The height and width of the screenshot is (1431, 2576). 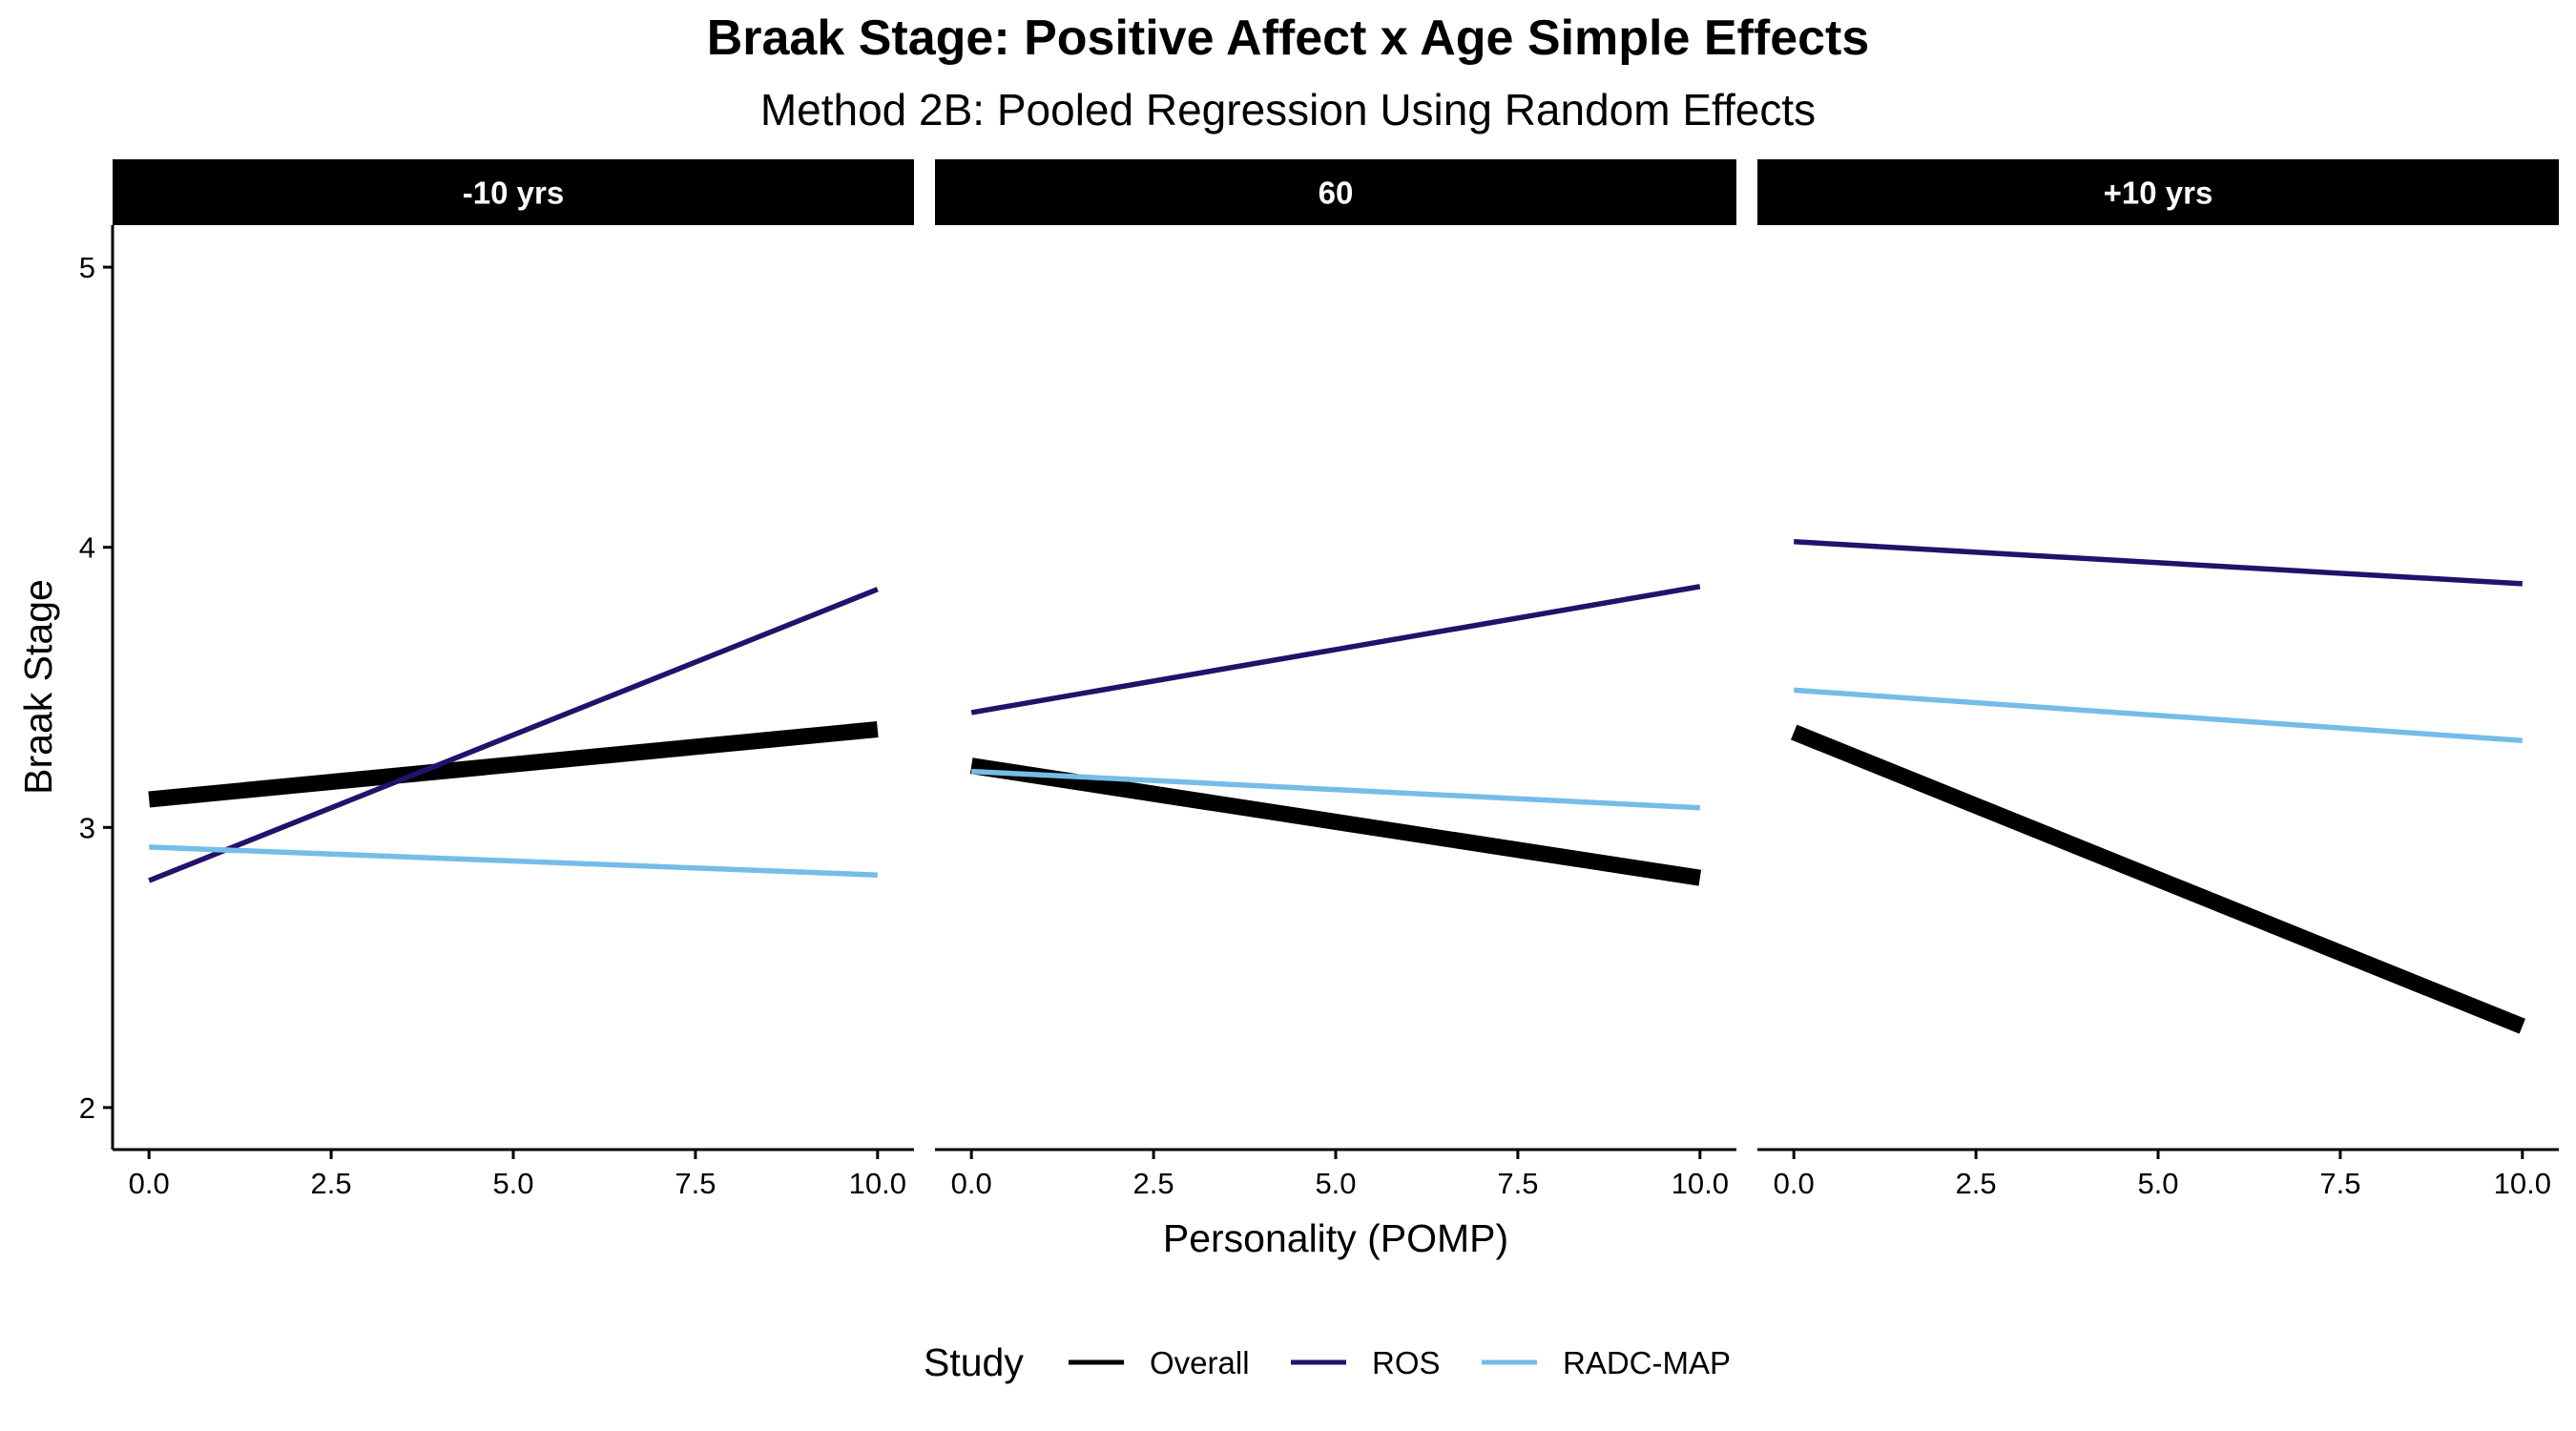 I want to click on facet-label-10-yrs: +10 yrs, so click(x=2158, y=193).